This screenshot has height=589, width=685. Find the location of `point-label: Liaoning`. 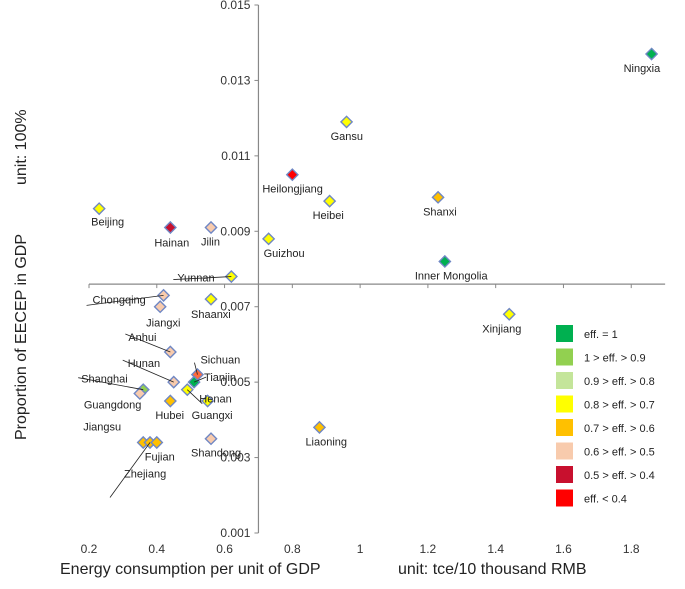

point-label: Liaoning is located at coordinates (326, 442).